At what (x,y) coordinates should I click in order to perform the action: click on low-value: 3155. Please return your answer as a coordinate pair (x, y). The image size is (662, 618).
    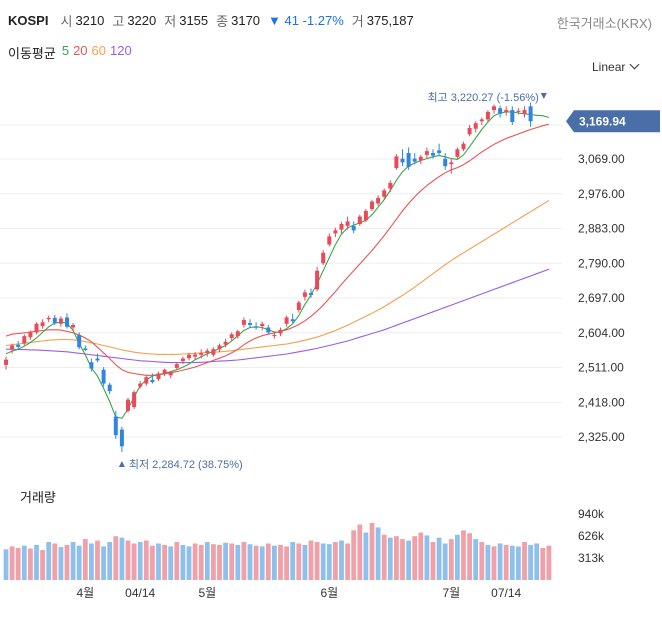
    Looking at the image, I should click on (194, 20).